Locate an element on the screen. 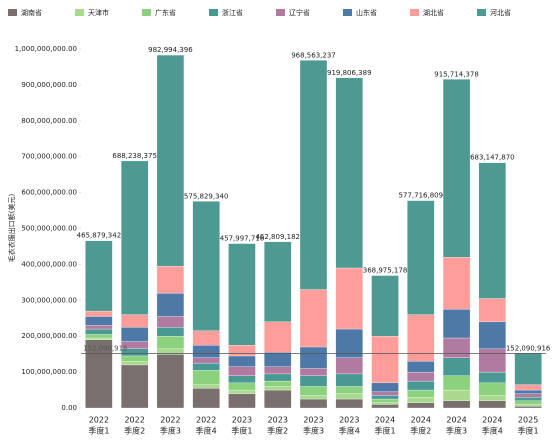 This screenshot has width=554, height=443. y-tick-label: 1,000,000,000.00 is located at coordinates (46, 49).